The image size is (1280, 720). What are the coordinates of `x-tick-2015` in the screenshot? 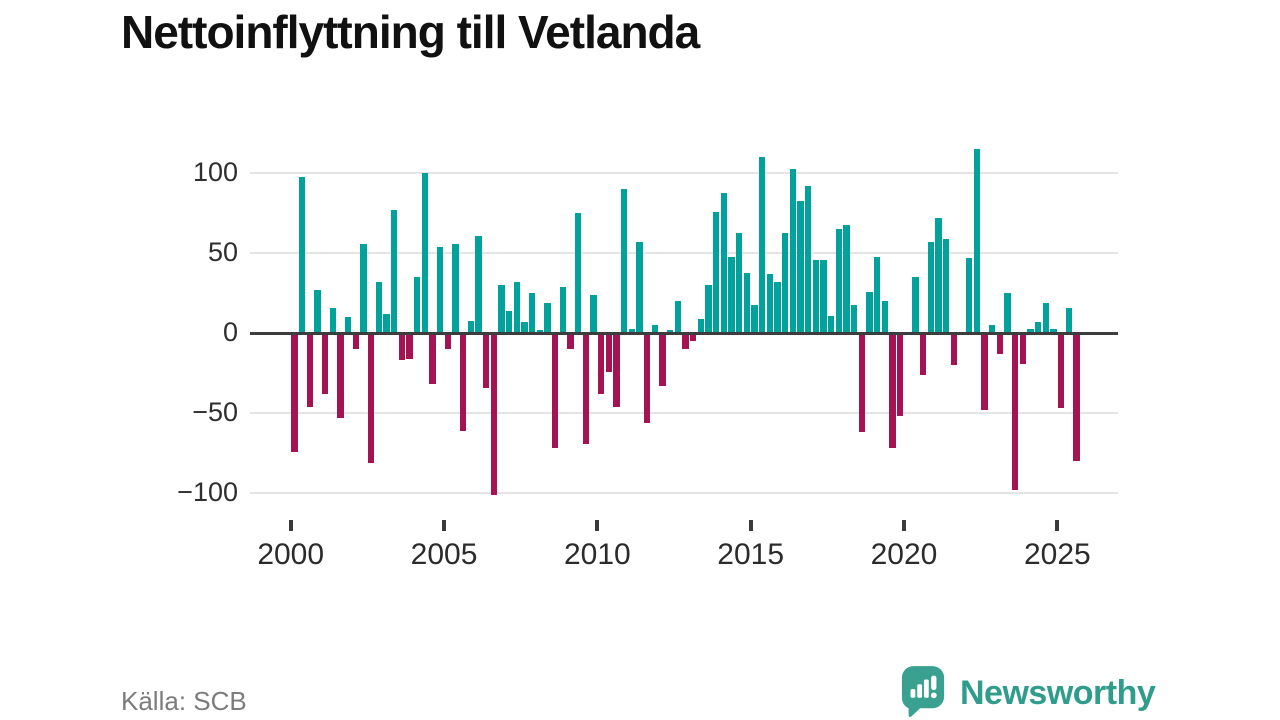 It's located at (750, 525).